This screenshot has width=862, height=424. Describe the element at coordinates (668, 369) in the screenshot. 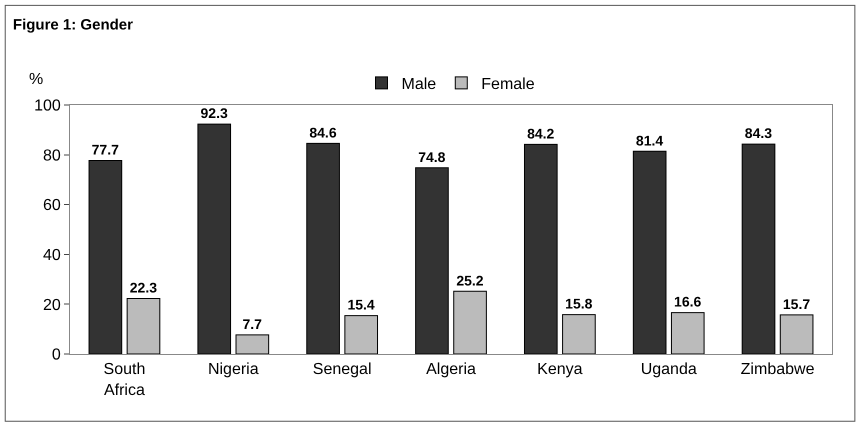

I see `x-tick-label: Uganda` at that location.